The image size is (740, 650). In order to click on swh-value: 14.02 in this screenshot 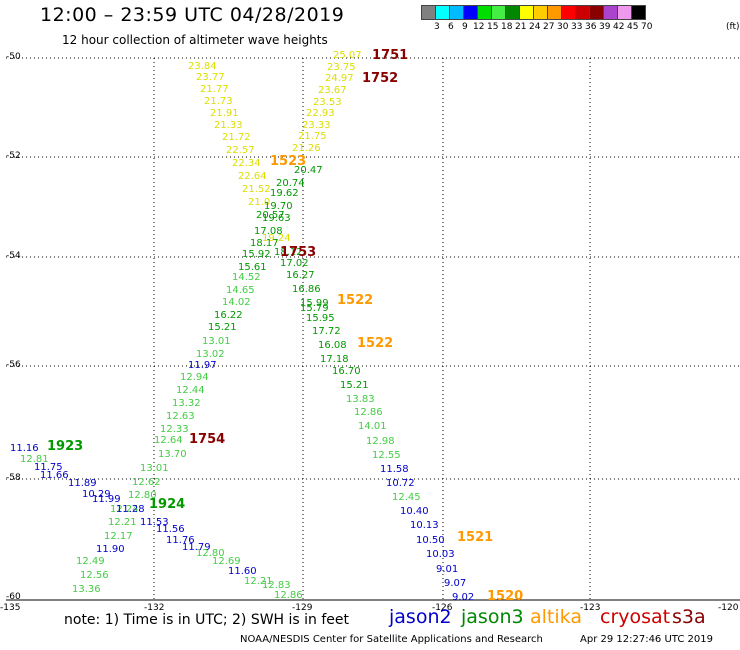, I will do `click(236, 302)`.